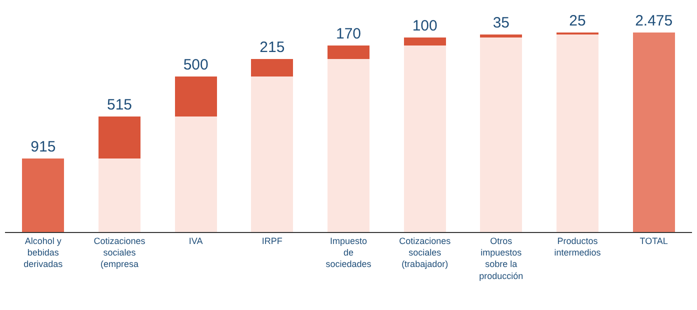  Describe the element at coordinates (272, 47) in the screenshot. I see `data-label: 215` at that location.